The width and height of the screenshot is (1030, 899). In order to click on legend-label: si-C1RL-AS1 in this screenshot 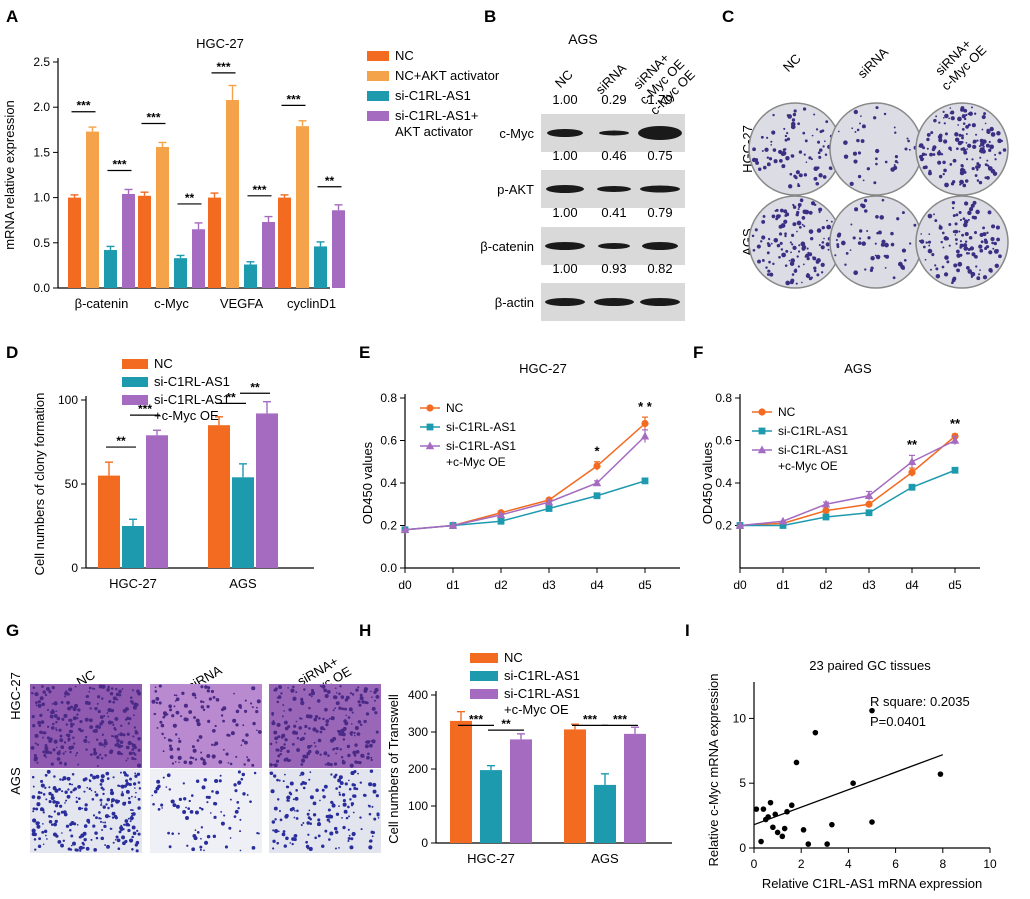, I will do `click(542, 675)`.